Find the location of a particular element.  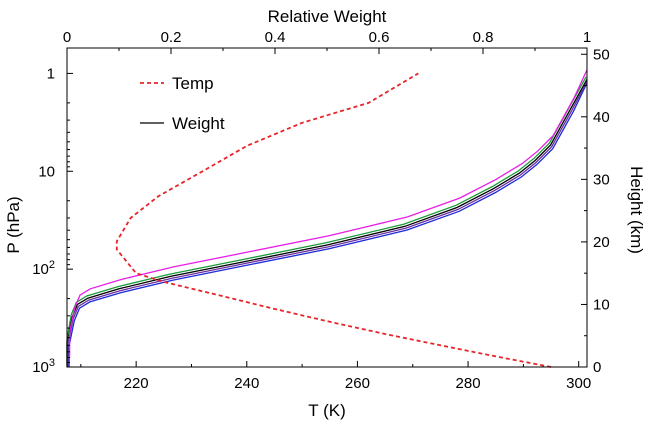

top-tick-label: 0 is located at coordinates (67, 37).